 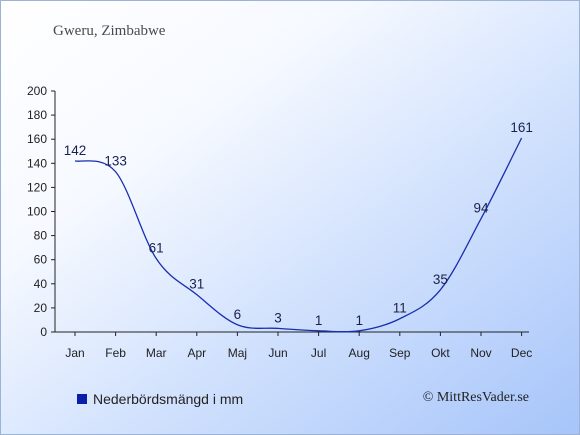 What do you see at coordinates (521, 127) in the screenshot?
I see `data-label: 161` at bounding box center [521, 127].